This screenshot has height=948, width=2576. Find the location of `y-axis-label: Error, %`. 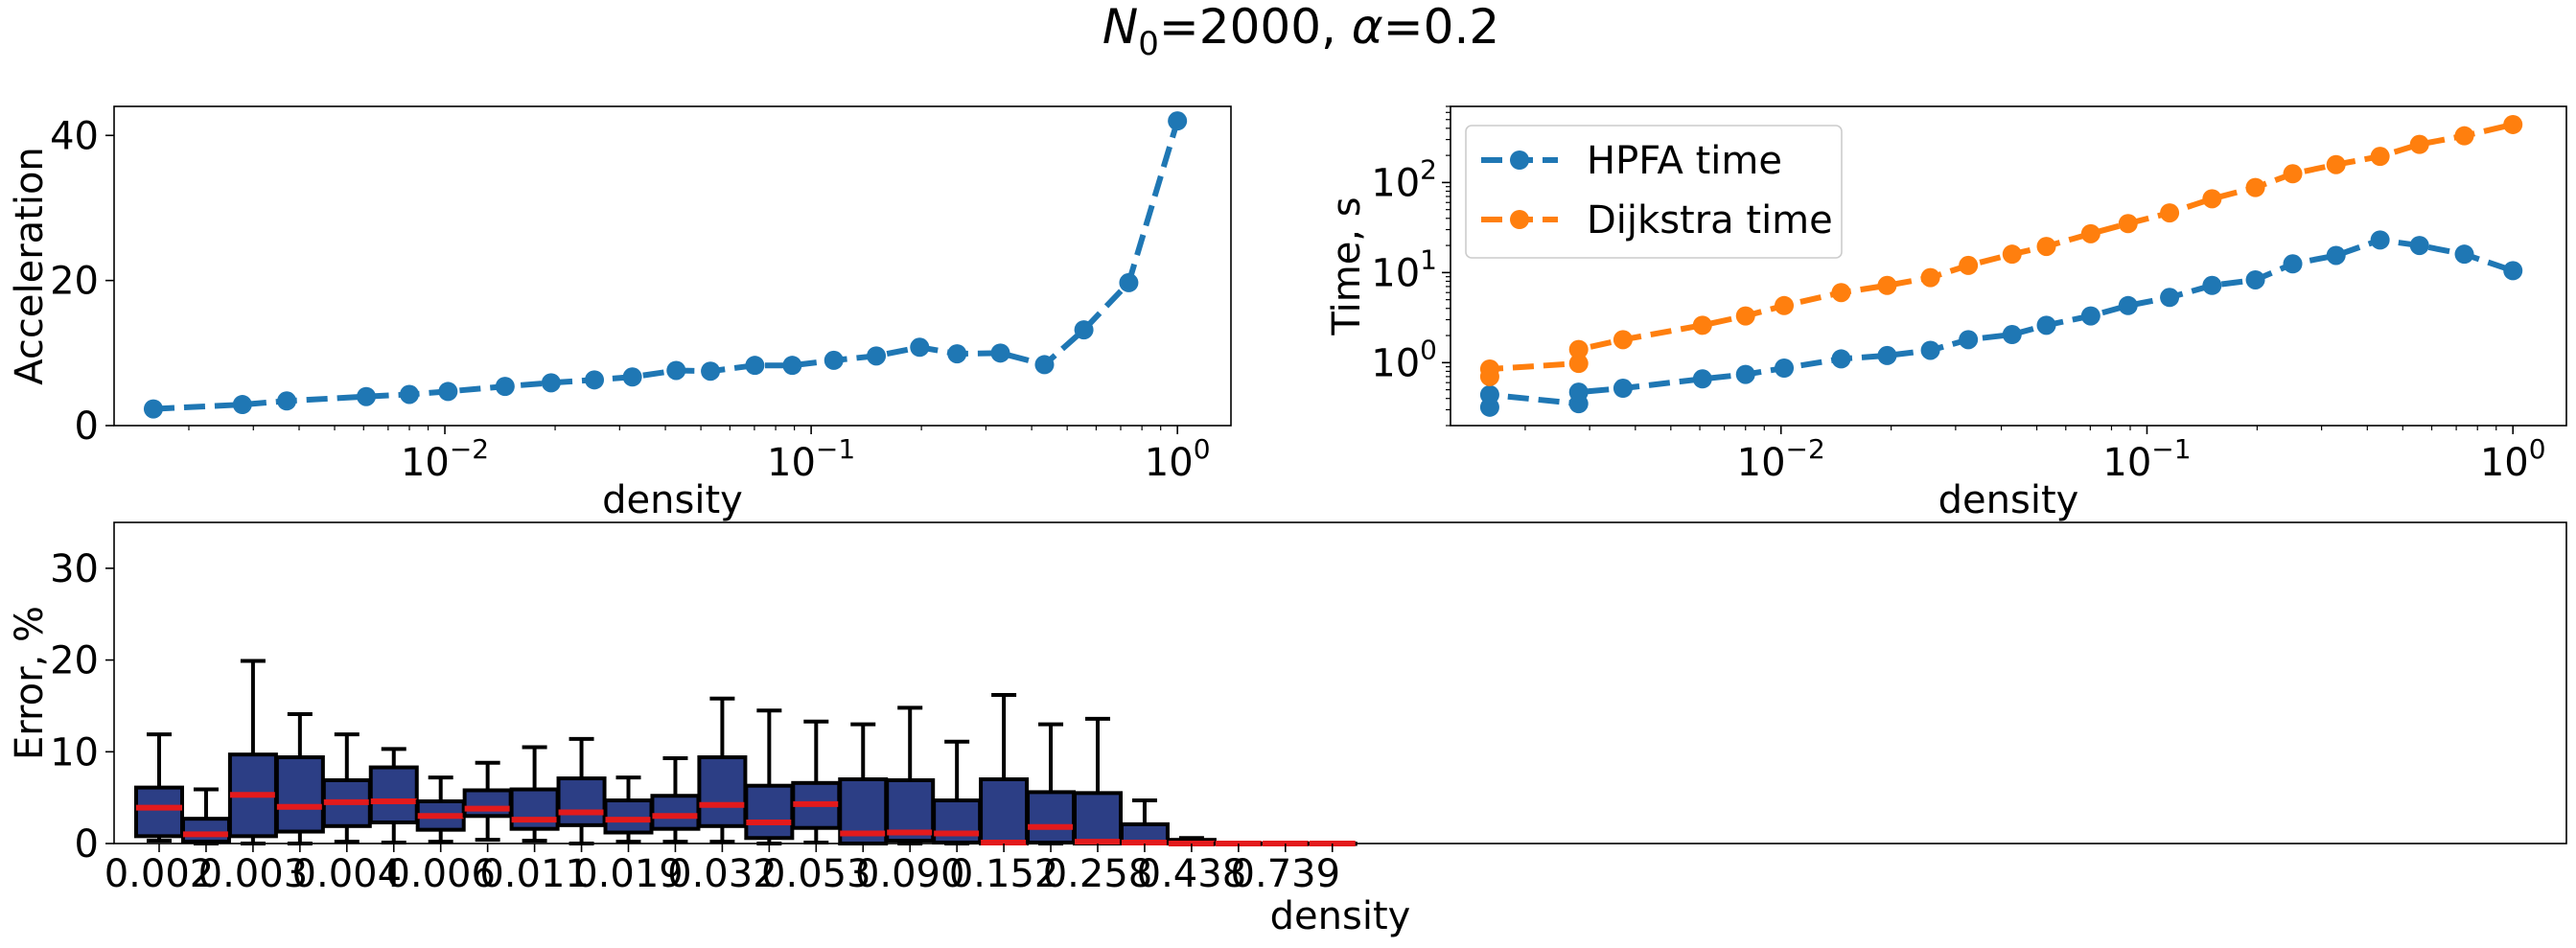

y-axis-label: Error, % is located at coordinates (30, 683).